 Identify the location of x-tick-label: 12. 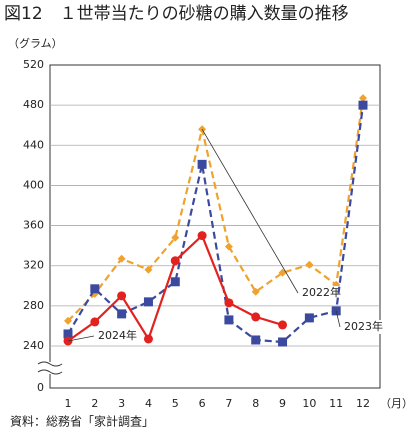
(363, 403).